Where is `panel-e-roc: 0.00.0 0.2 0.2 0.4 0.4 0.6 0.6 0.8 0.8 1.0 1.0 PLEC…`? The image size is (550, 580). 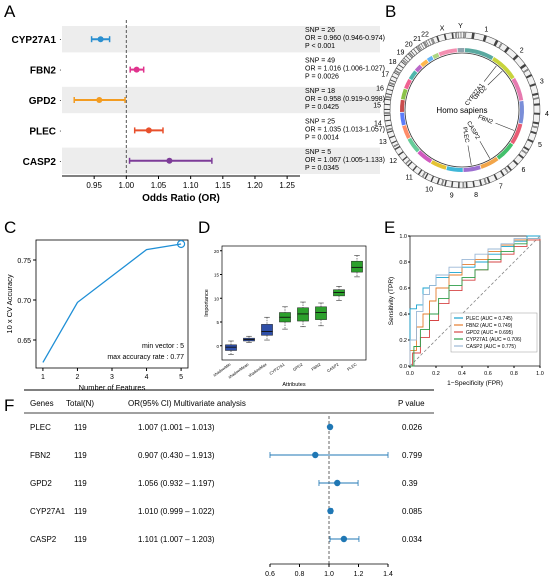 panel-e-roc: 0.00.0 0.2 0.2 0.4 0.4 0.6 0.6 0.8 0.8 1.0 1.0 PLEC… is located at coordinates (466, 310).